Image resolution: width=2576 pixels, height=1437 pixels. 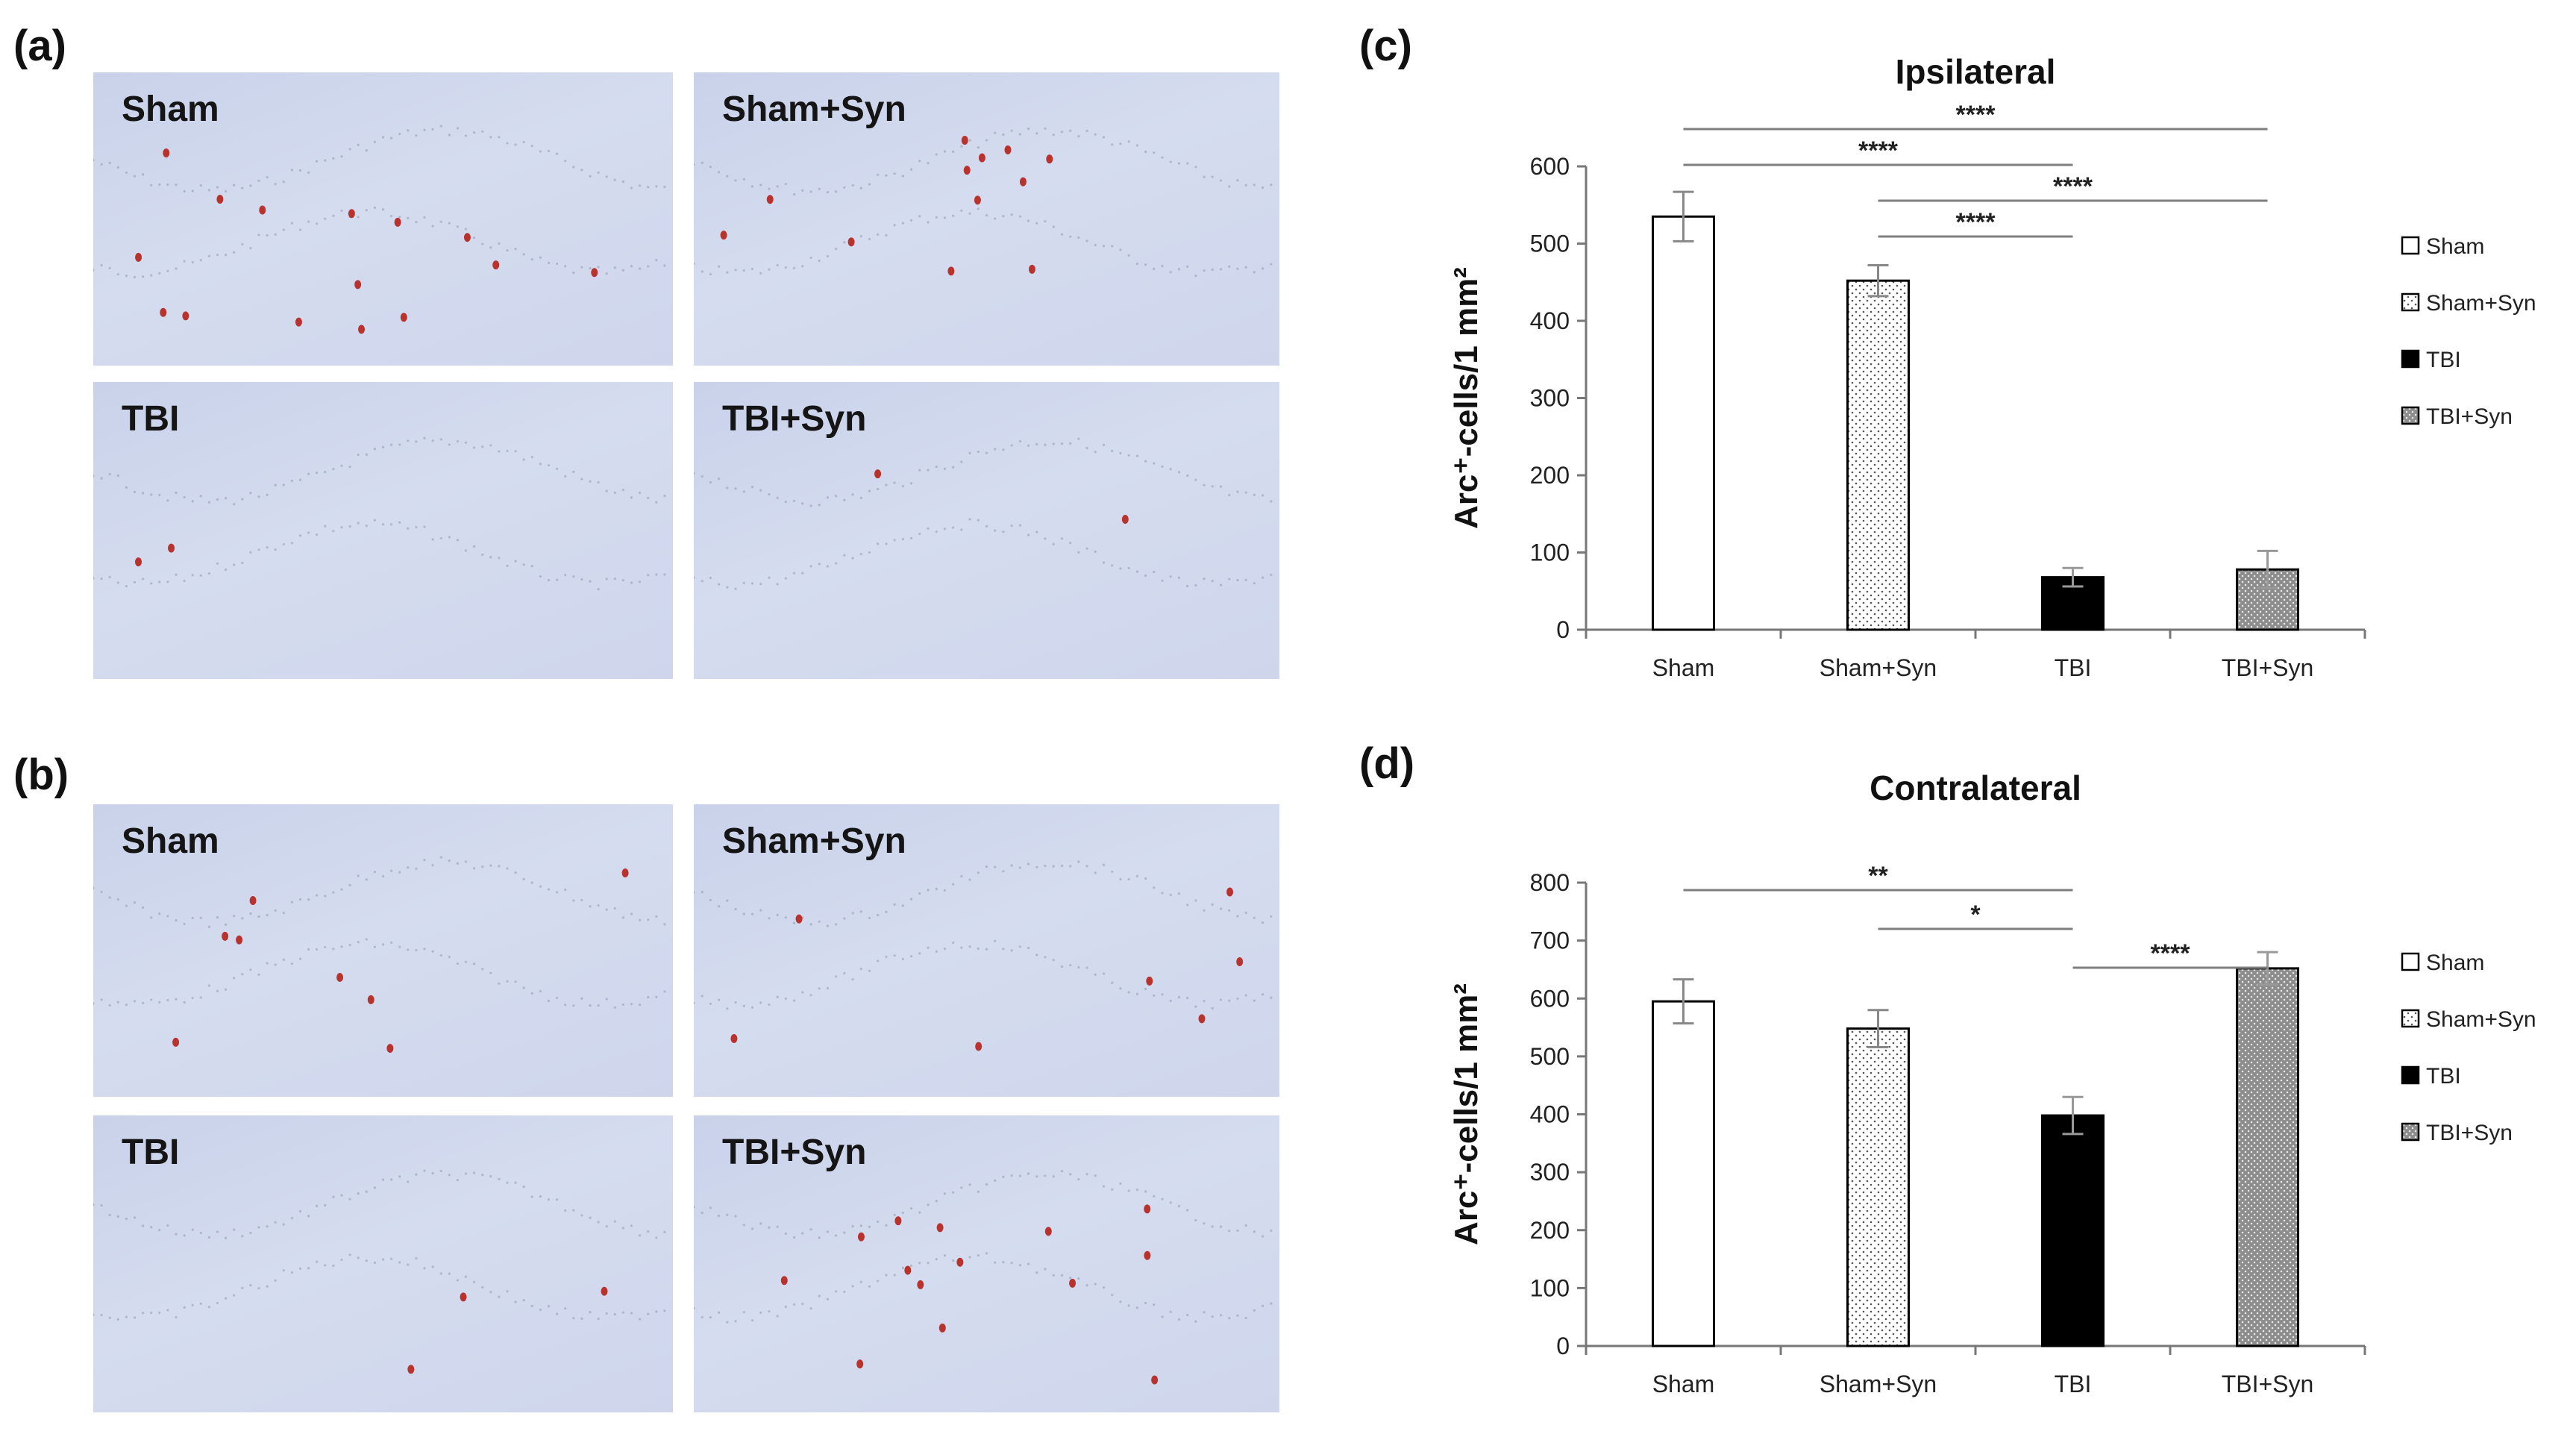 I want to click on error-bar, so click(x=1878, y=1028).